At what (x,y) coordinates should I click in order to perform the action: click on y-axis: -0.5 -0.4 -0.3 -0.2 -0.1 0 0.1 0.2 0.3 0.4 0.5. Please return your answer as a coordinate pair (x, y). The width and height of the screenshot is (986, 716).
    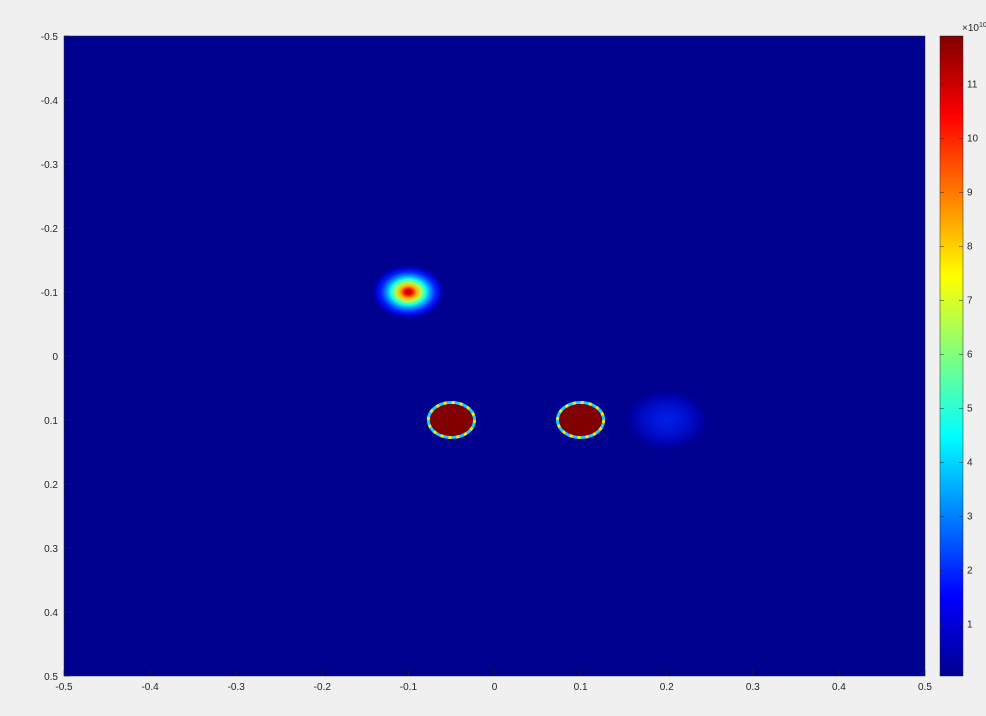
    Looking at the image, I should click on (55, 357).